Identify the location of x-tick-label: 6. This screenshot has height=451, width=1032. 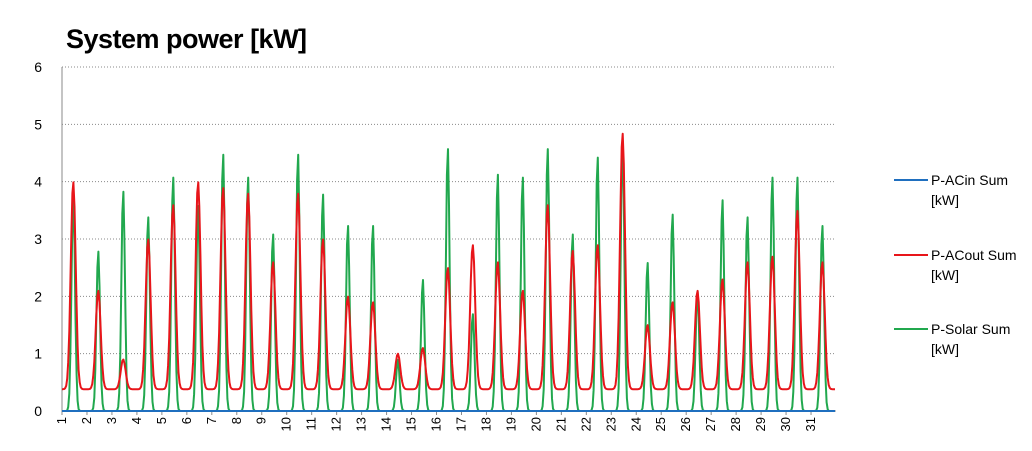
(186, 420).